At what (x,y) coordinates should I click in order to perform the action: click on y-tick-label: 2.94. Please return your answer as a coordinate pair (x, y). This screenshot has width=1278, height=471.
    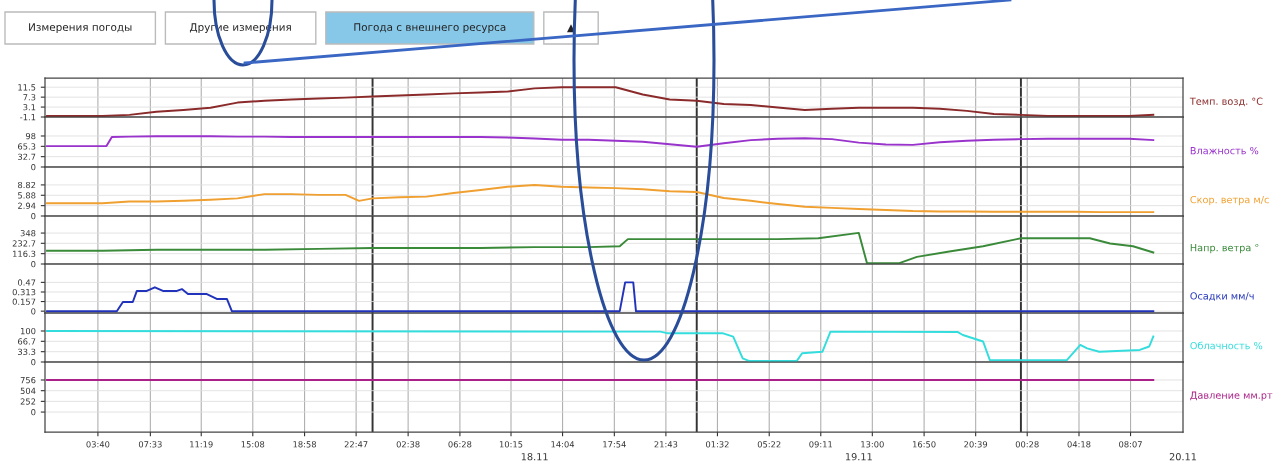
    Looking at the image, I should click on (27, 205).